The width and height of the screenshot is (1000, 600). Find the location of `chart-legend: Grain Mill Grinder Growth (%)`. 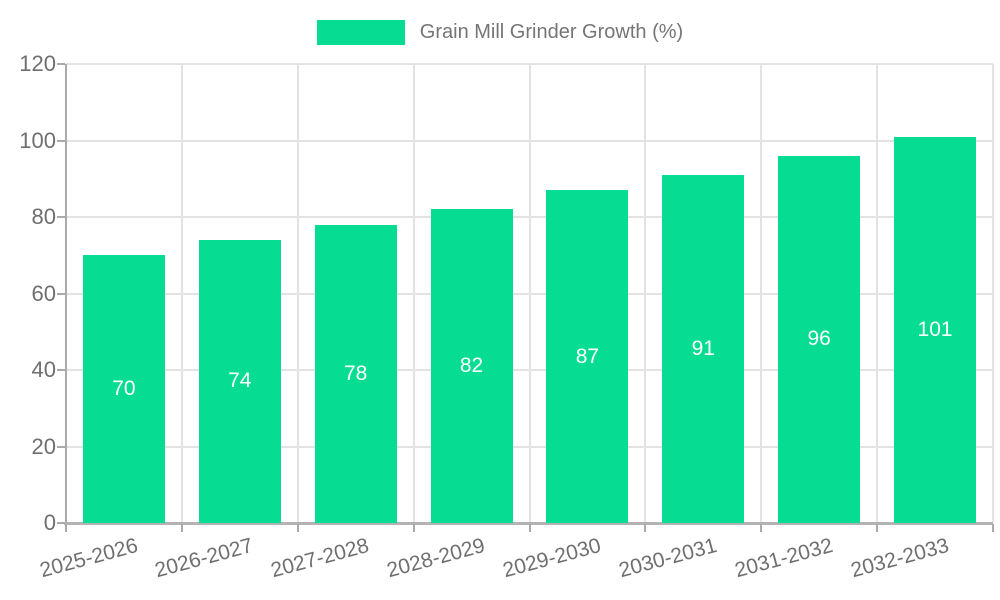

chart-legend: Grain Mill Grinder Growth (%) is located at coordinates (500, 32).